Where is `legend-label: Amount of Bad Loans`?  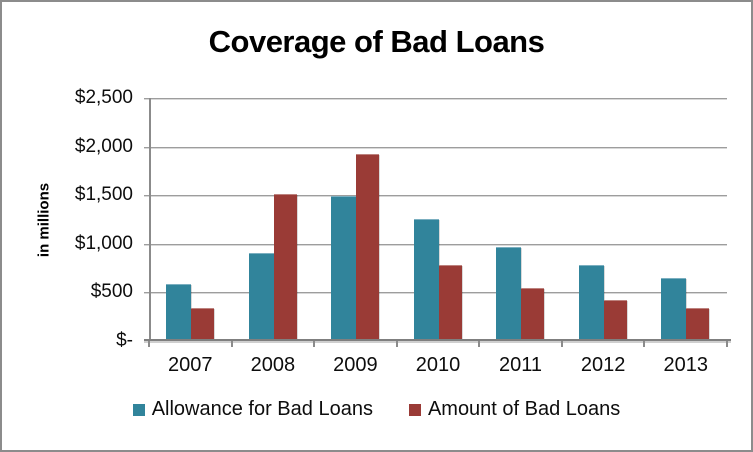
legend-label: Amount of Bad Loans is located at coordinates (524, 409).